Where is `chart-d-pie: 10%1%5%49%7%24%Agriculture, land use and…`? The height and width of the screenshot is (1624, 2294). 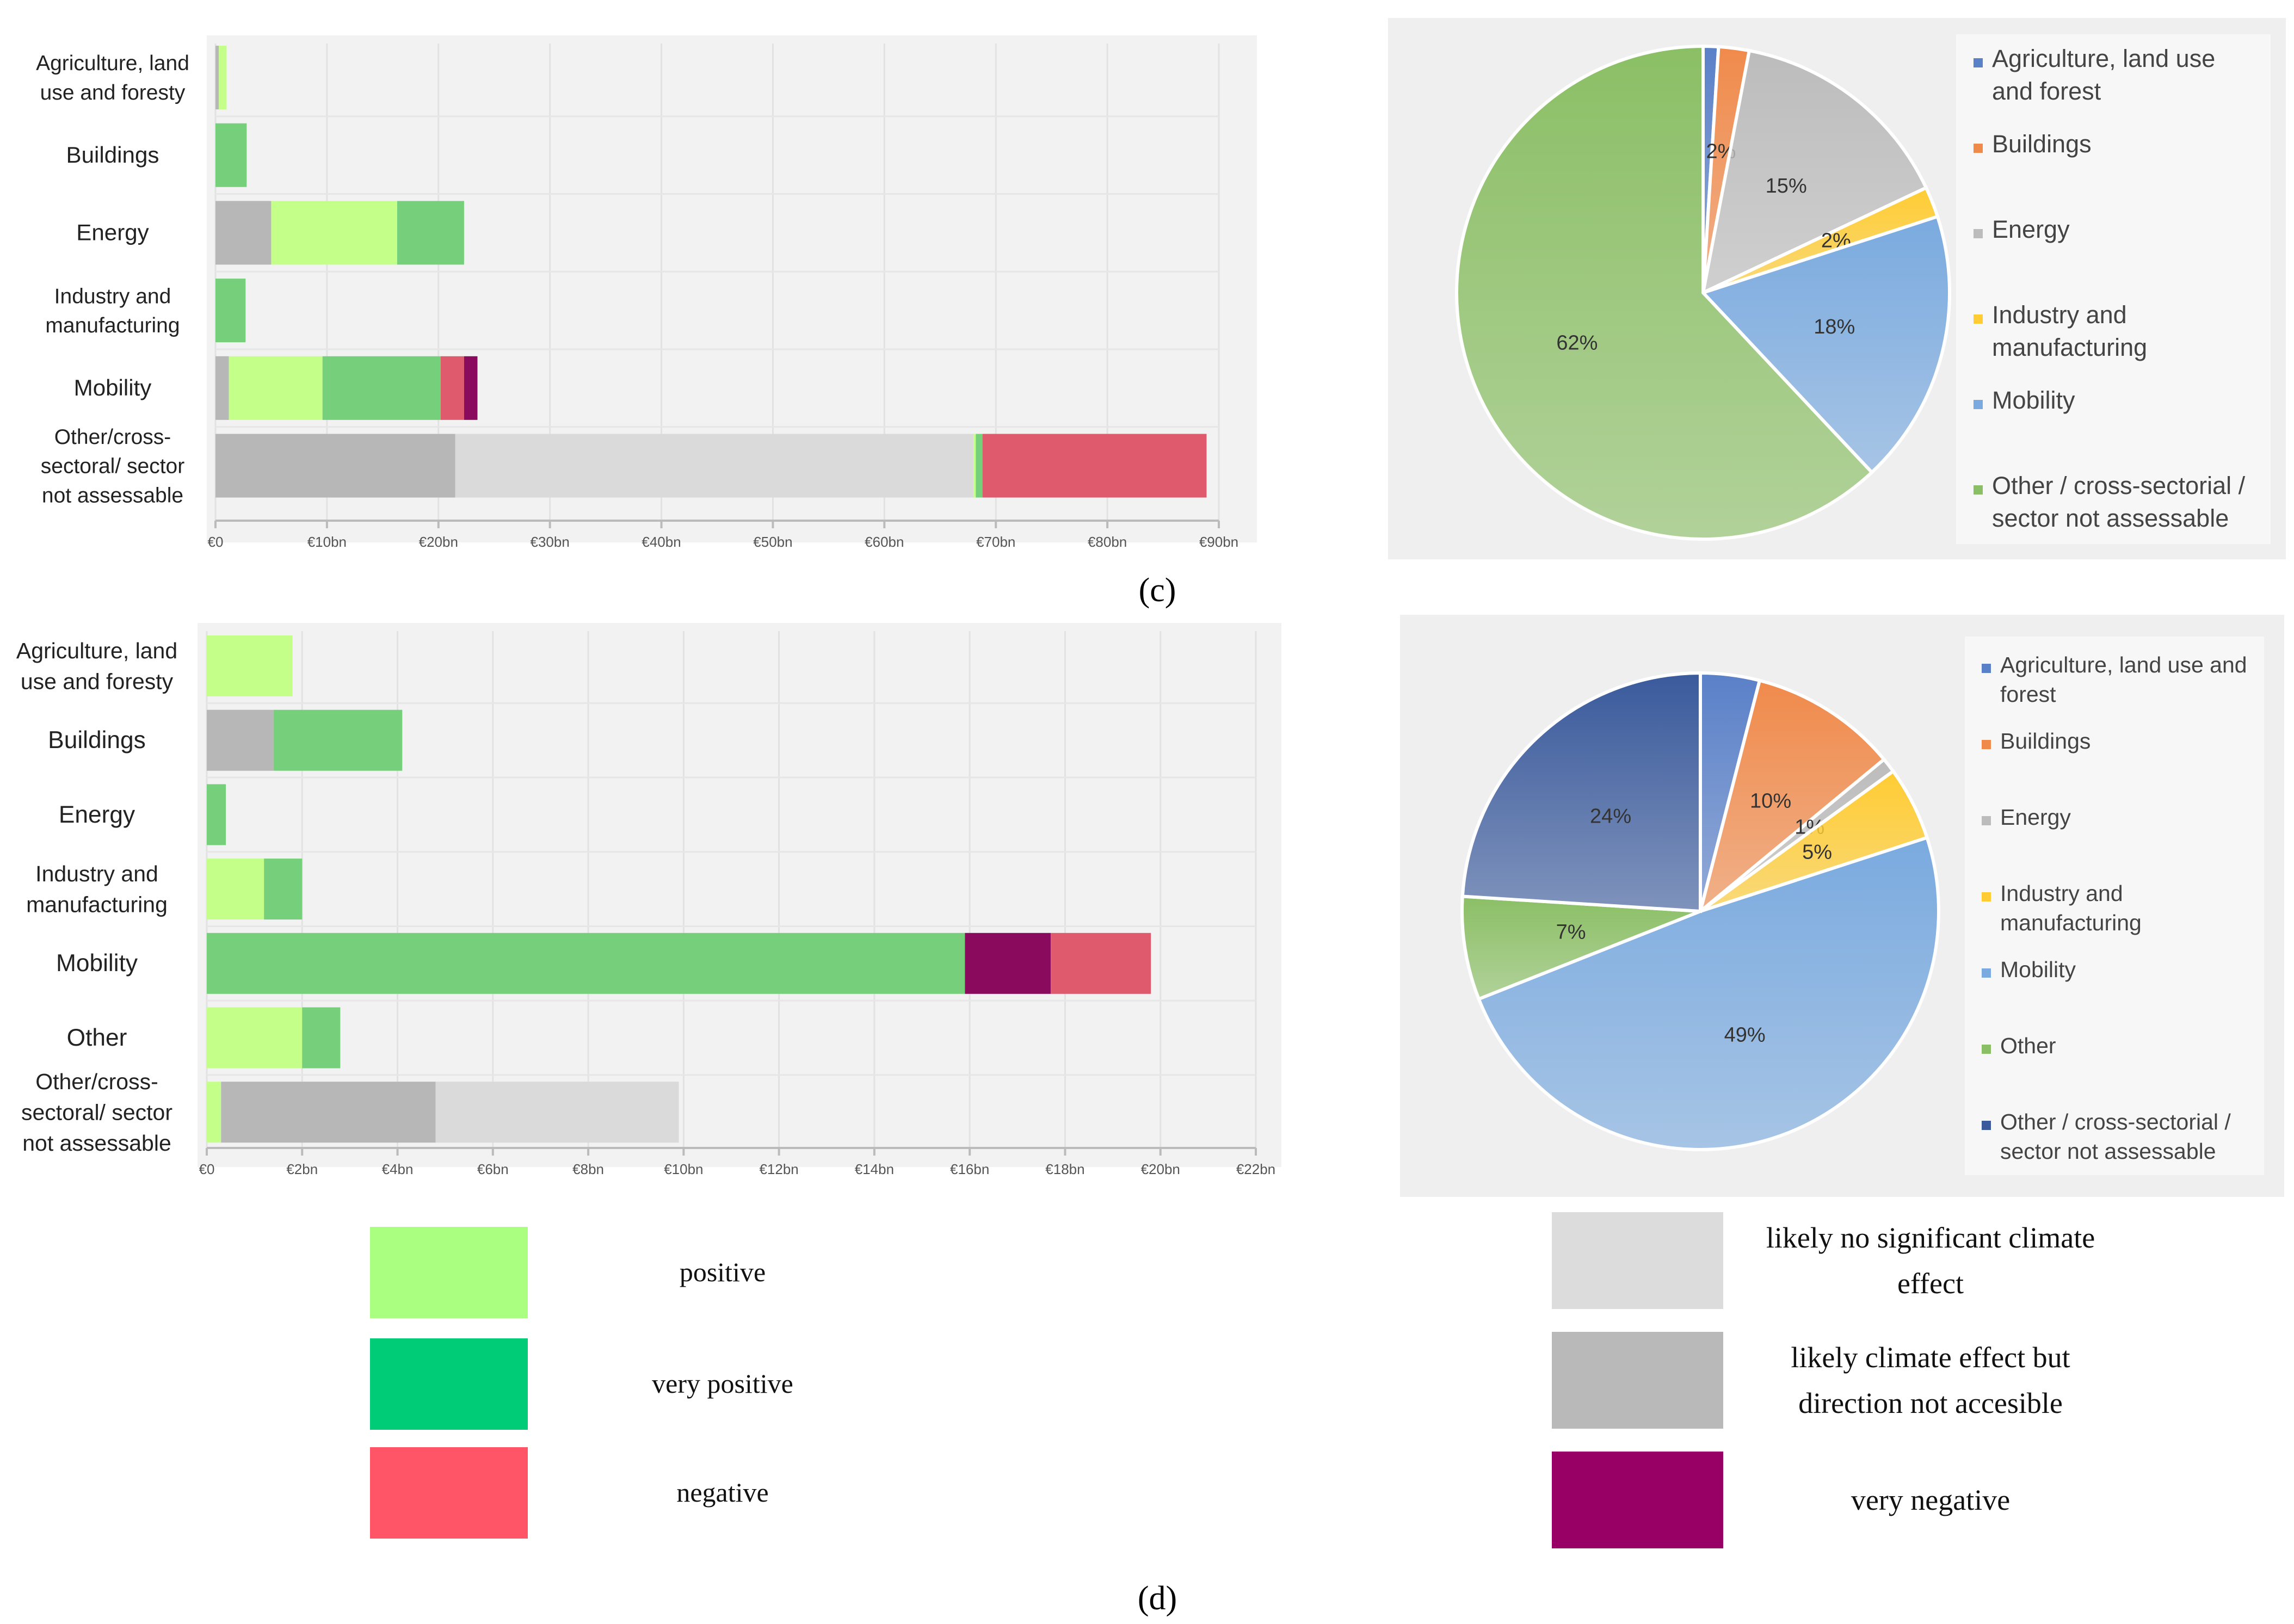
chart-d-pie: 10%1%5%49%7%24%Agriculture, land use and… is located at coordinates (1842, 906).